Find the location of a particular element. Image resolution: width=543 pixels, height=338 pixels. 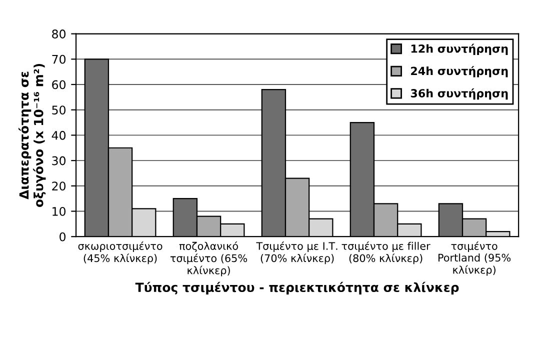

x-tick-label: σκωριοτσιμέντο (45% κλίνκερ) is located at coordinates (120, 252).